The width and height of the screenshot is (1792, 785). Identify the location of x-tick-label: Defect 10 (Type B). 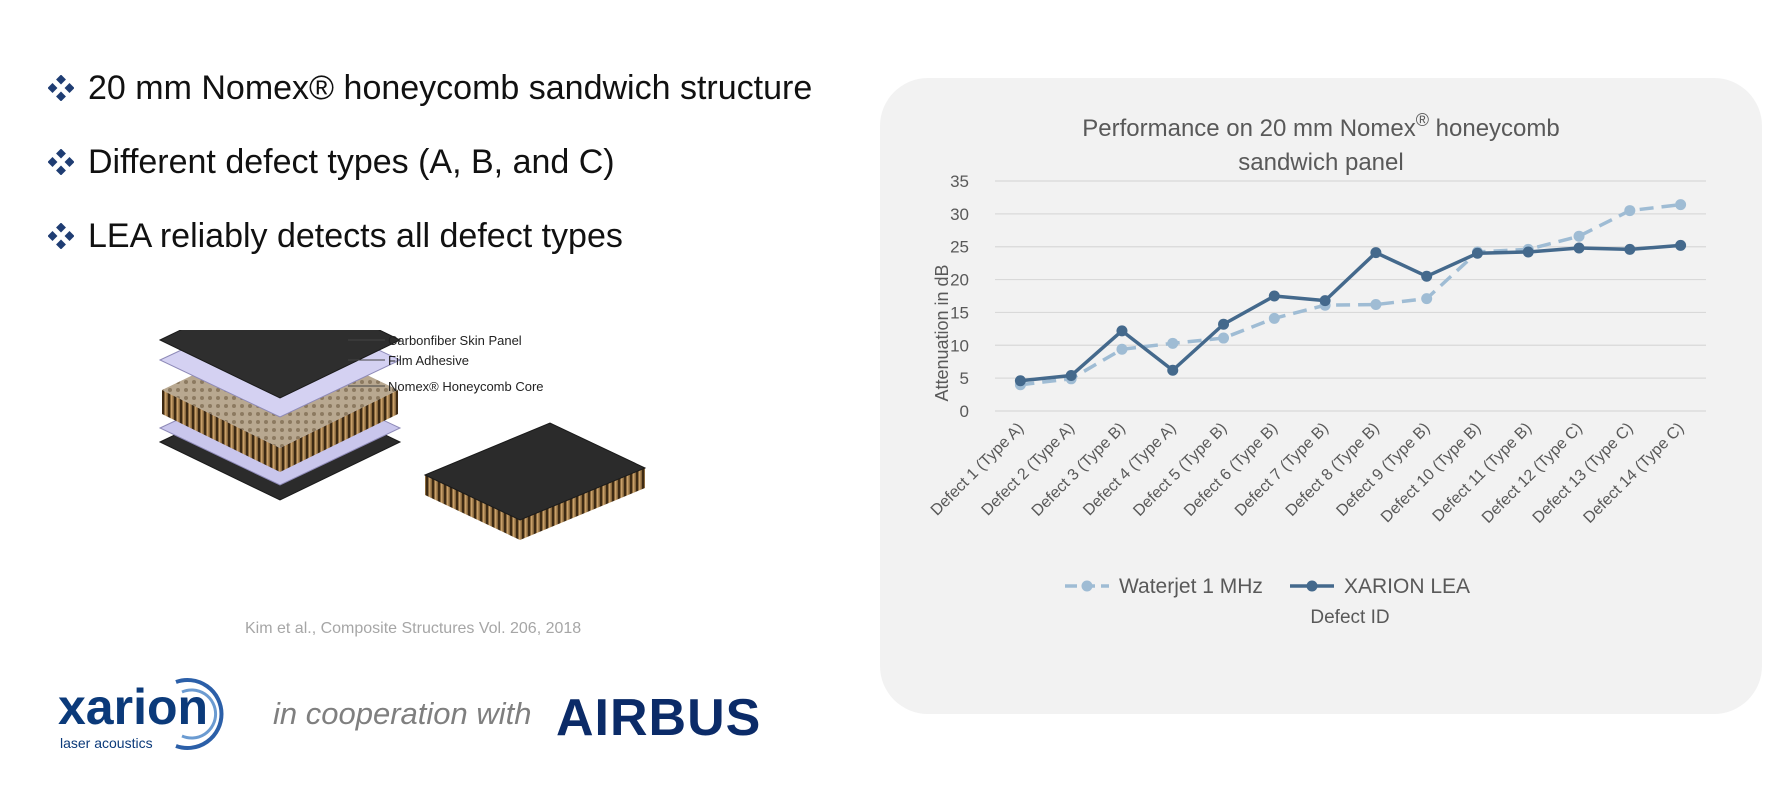
(1431, 473).